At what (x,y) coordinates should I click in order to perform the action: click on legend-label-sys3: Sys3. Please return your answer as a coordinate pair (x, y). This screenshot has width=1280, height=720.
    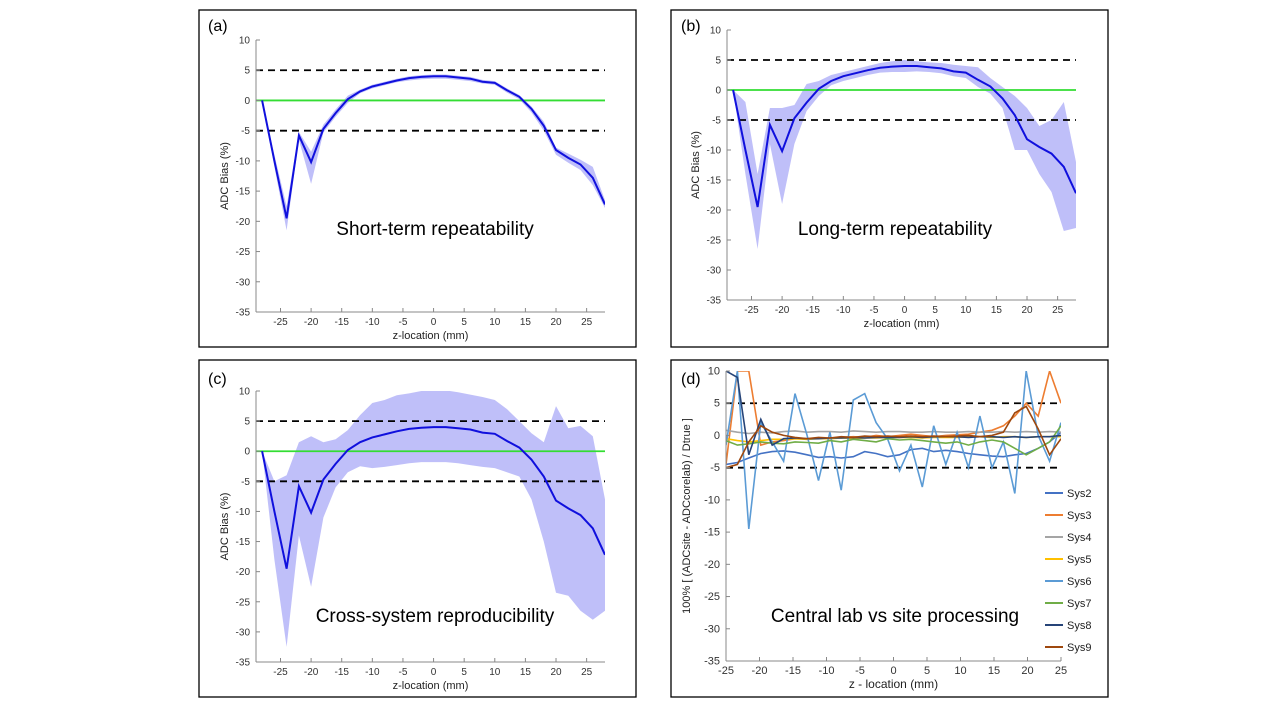
    Looking at the image, I should click on (1079, 516).